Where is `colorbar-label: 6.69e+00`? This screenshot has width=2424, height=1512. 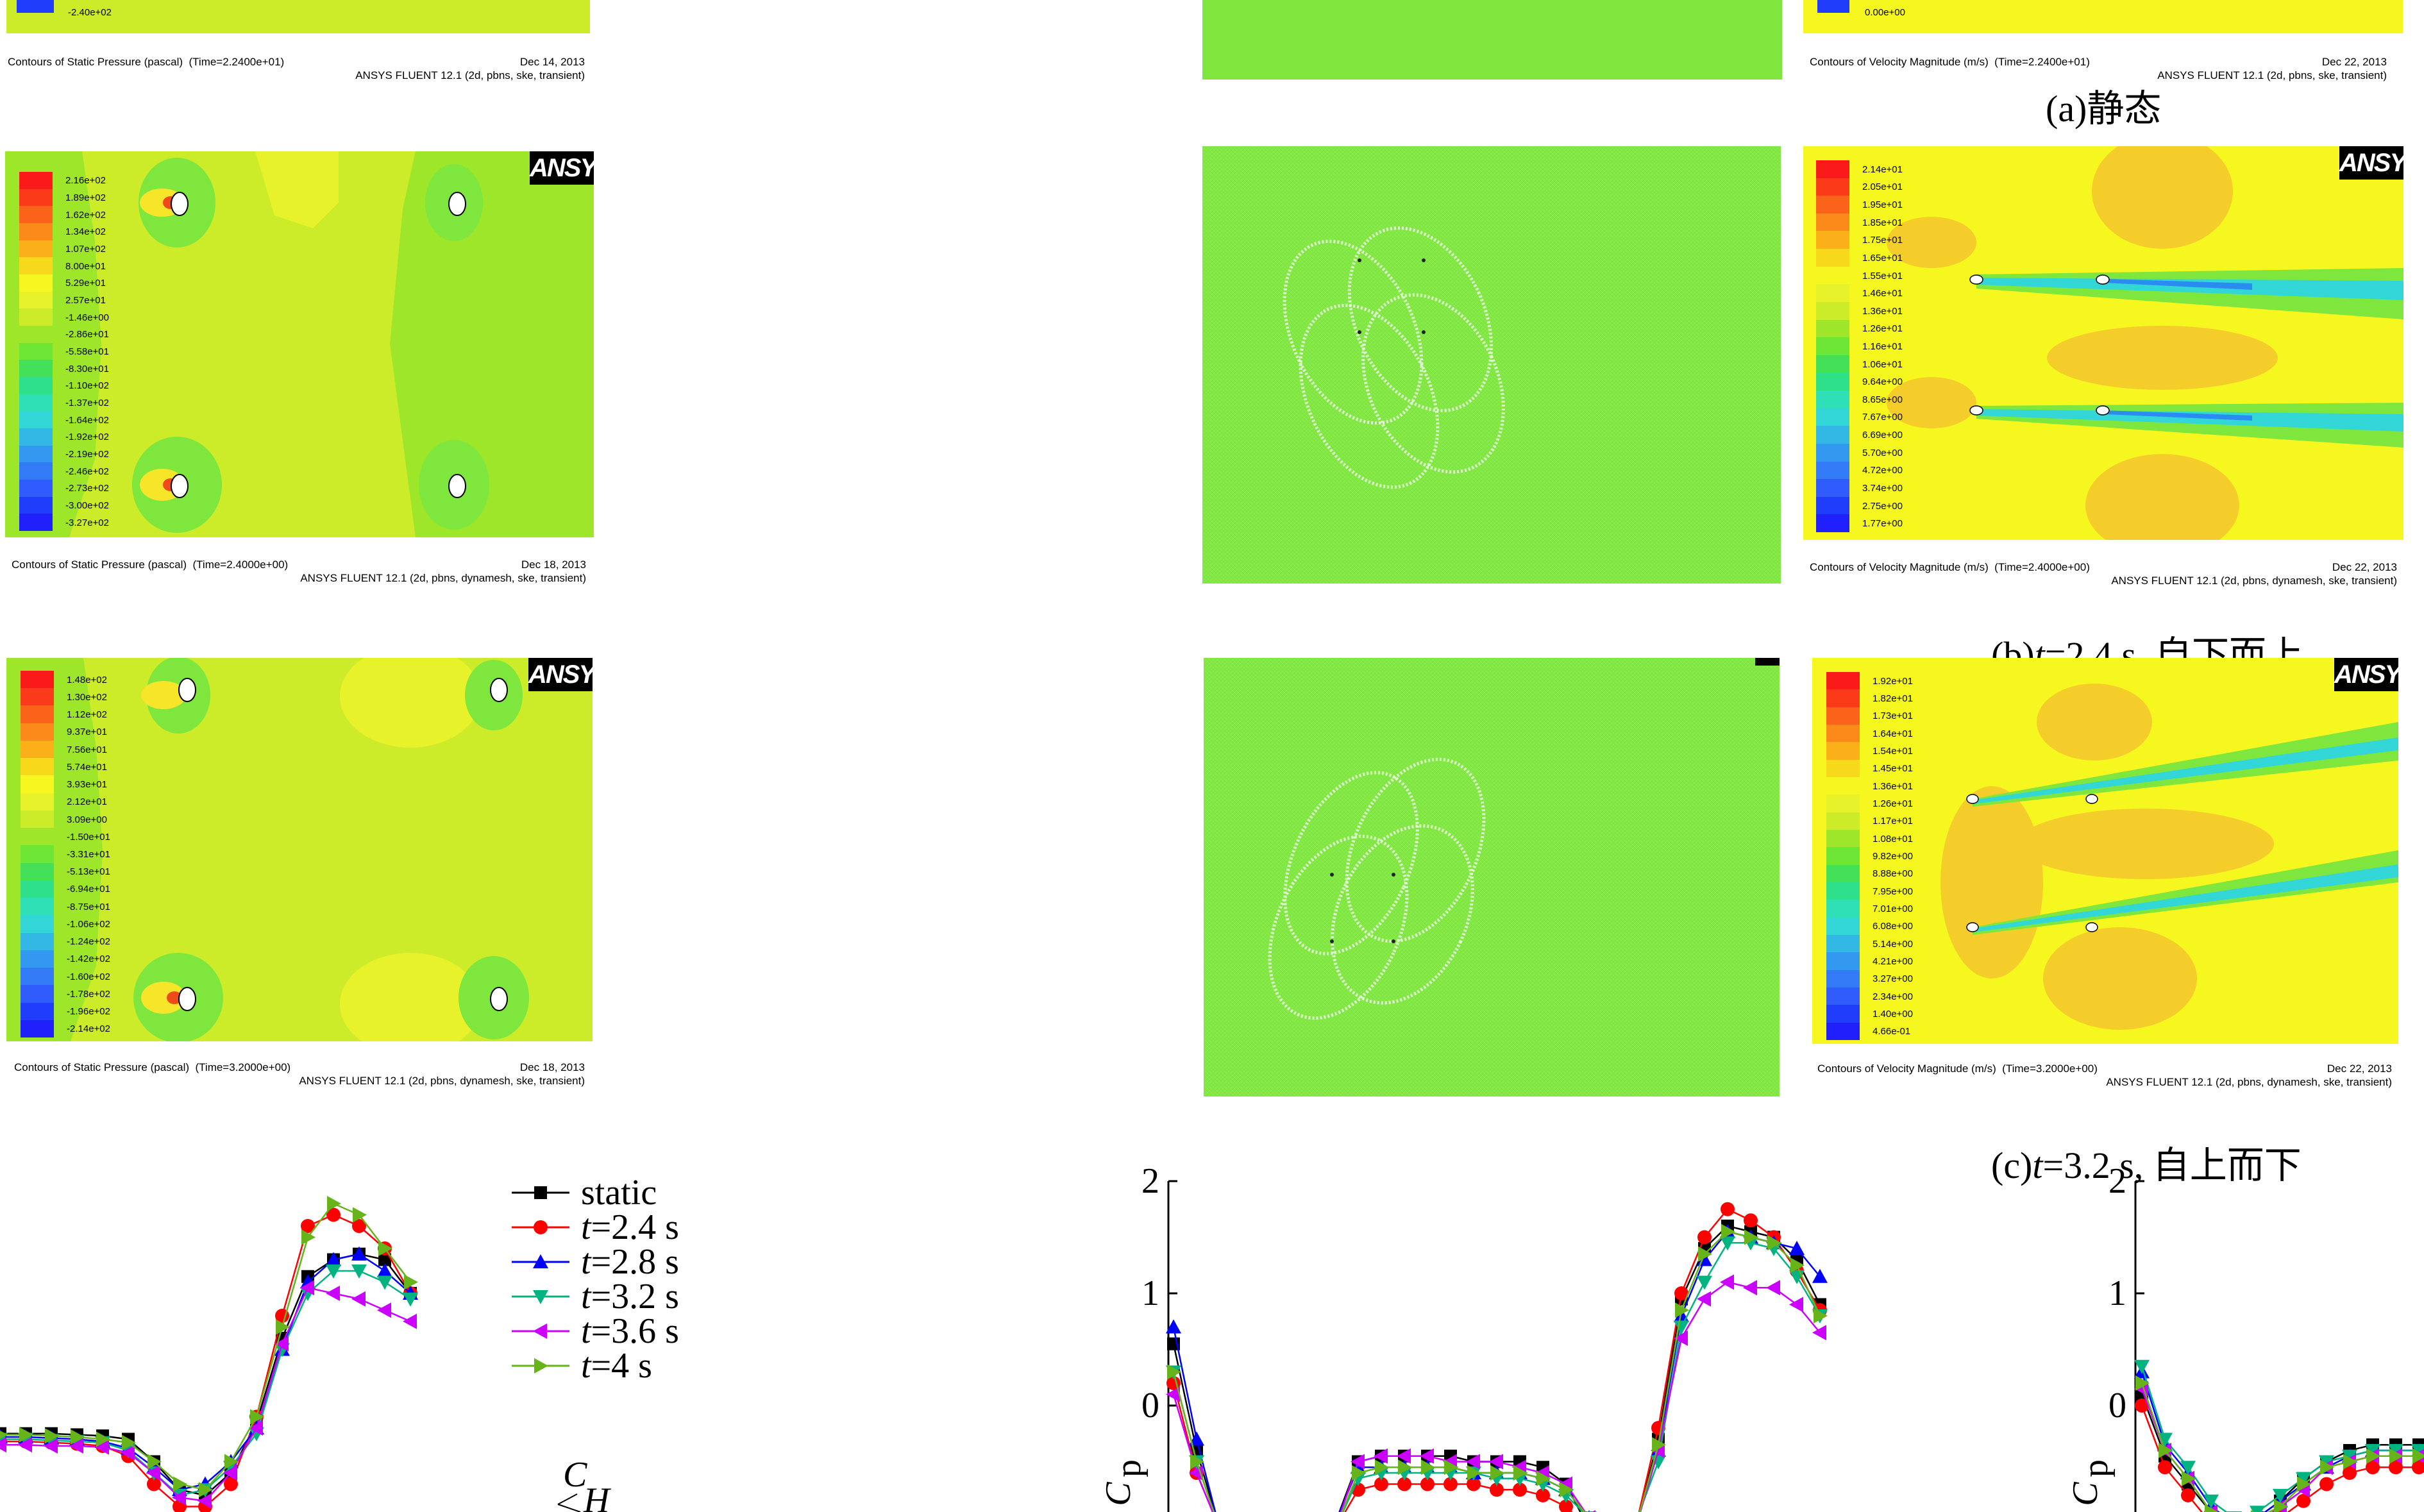 colorbar-label: 6.69e+00 is located at coordinates (1883, 435).